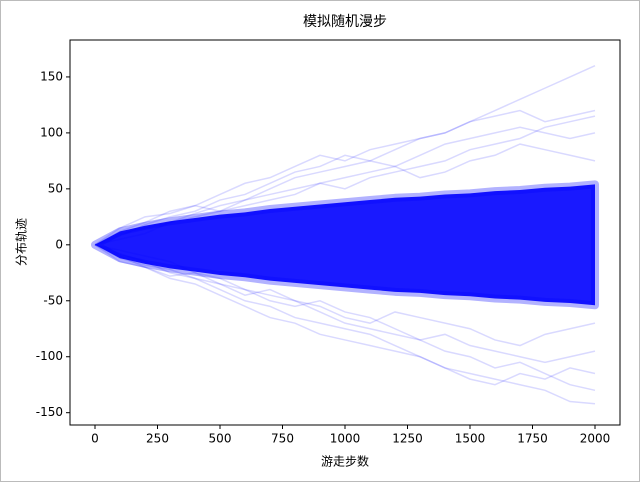  I want to click on x-tick-label: 1250, so click(407, 439).